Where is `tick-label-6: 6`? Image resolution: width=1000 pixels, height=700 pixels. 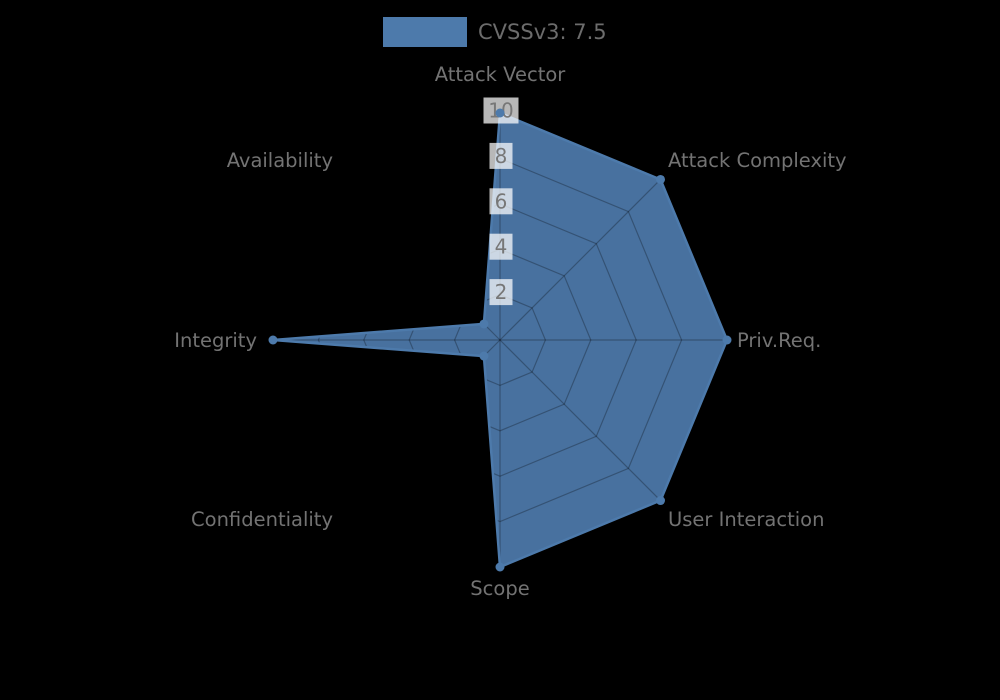 tick-label-6: 6 is located at coordinates (501, 201).